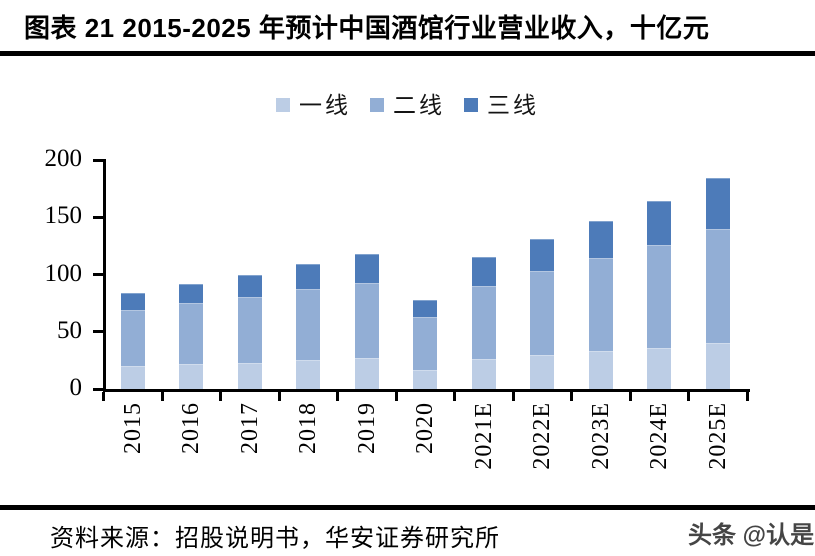 The height and width of the screenshot is (556, 815). I want to click on title-divider, so click(407, 53).